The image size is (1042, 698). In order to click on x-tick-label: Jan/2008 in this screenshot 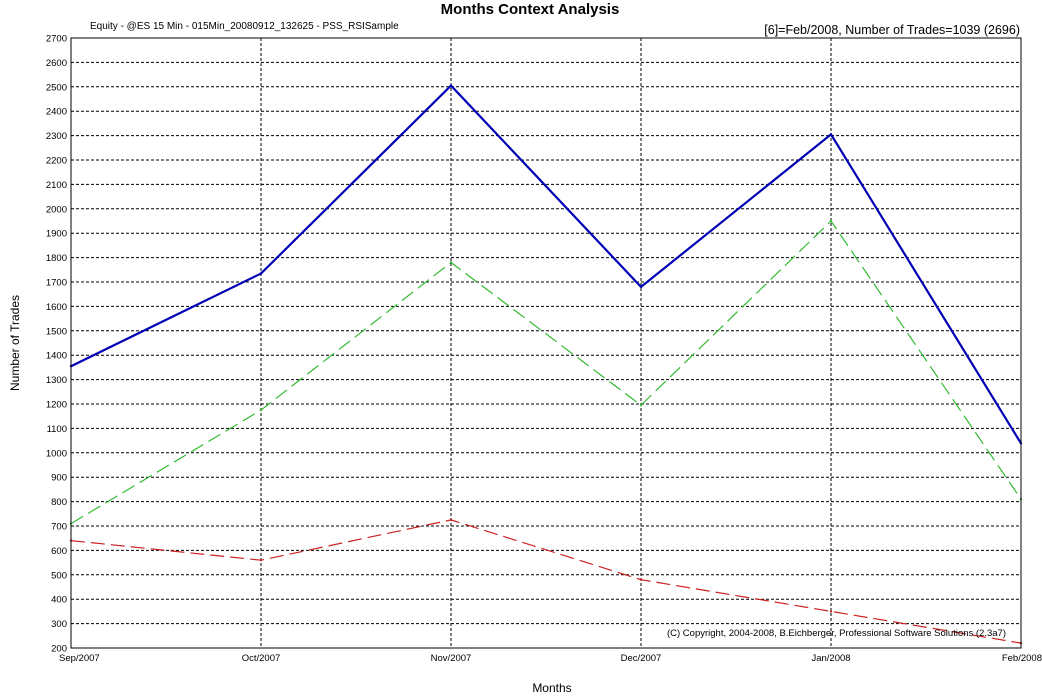, I will do `click(830, 658)`.